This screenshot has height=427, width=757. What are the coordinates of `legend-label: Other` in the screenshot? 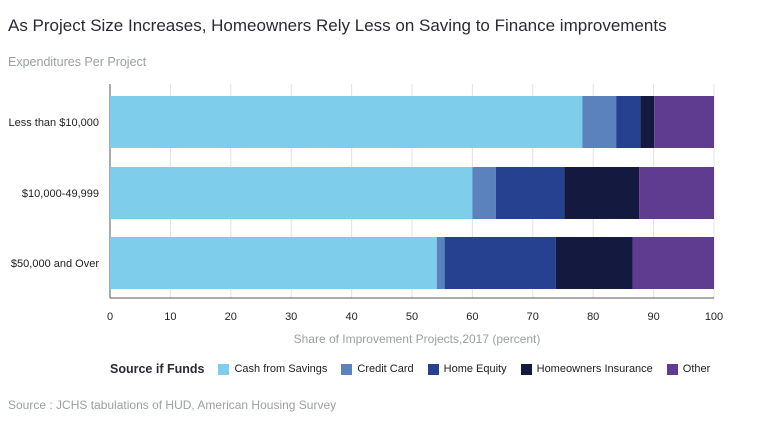 It's located at (696, 369).